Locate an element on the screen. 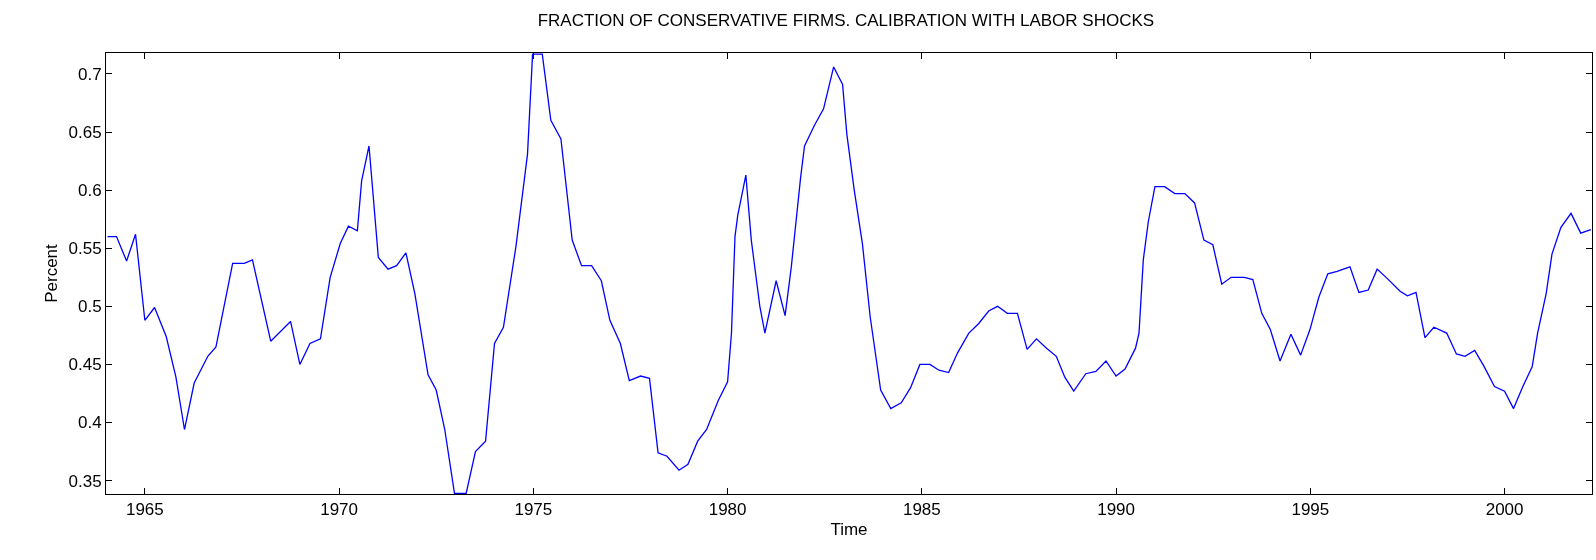 The width and height of the screenshot is (1596, 560). y-tick-label: 0.35 is located at coordinates (85, 481).